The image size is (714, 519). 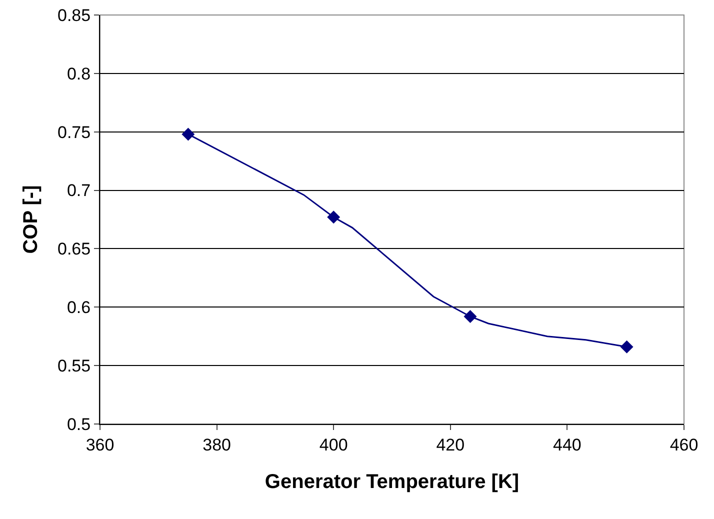 What do you see at coordinates (100, 444) in the screenshot?
I see `x-tick-label: 360` at bounding box center [100, 444].